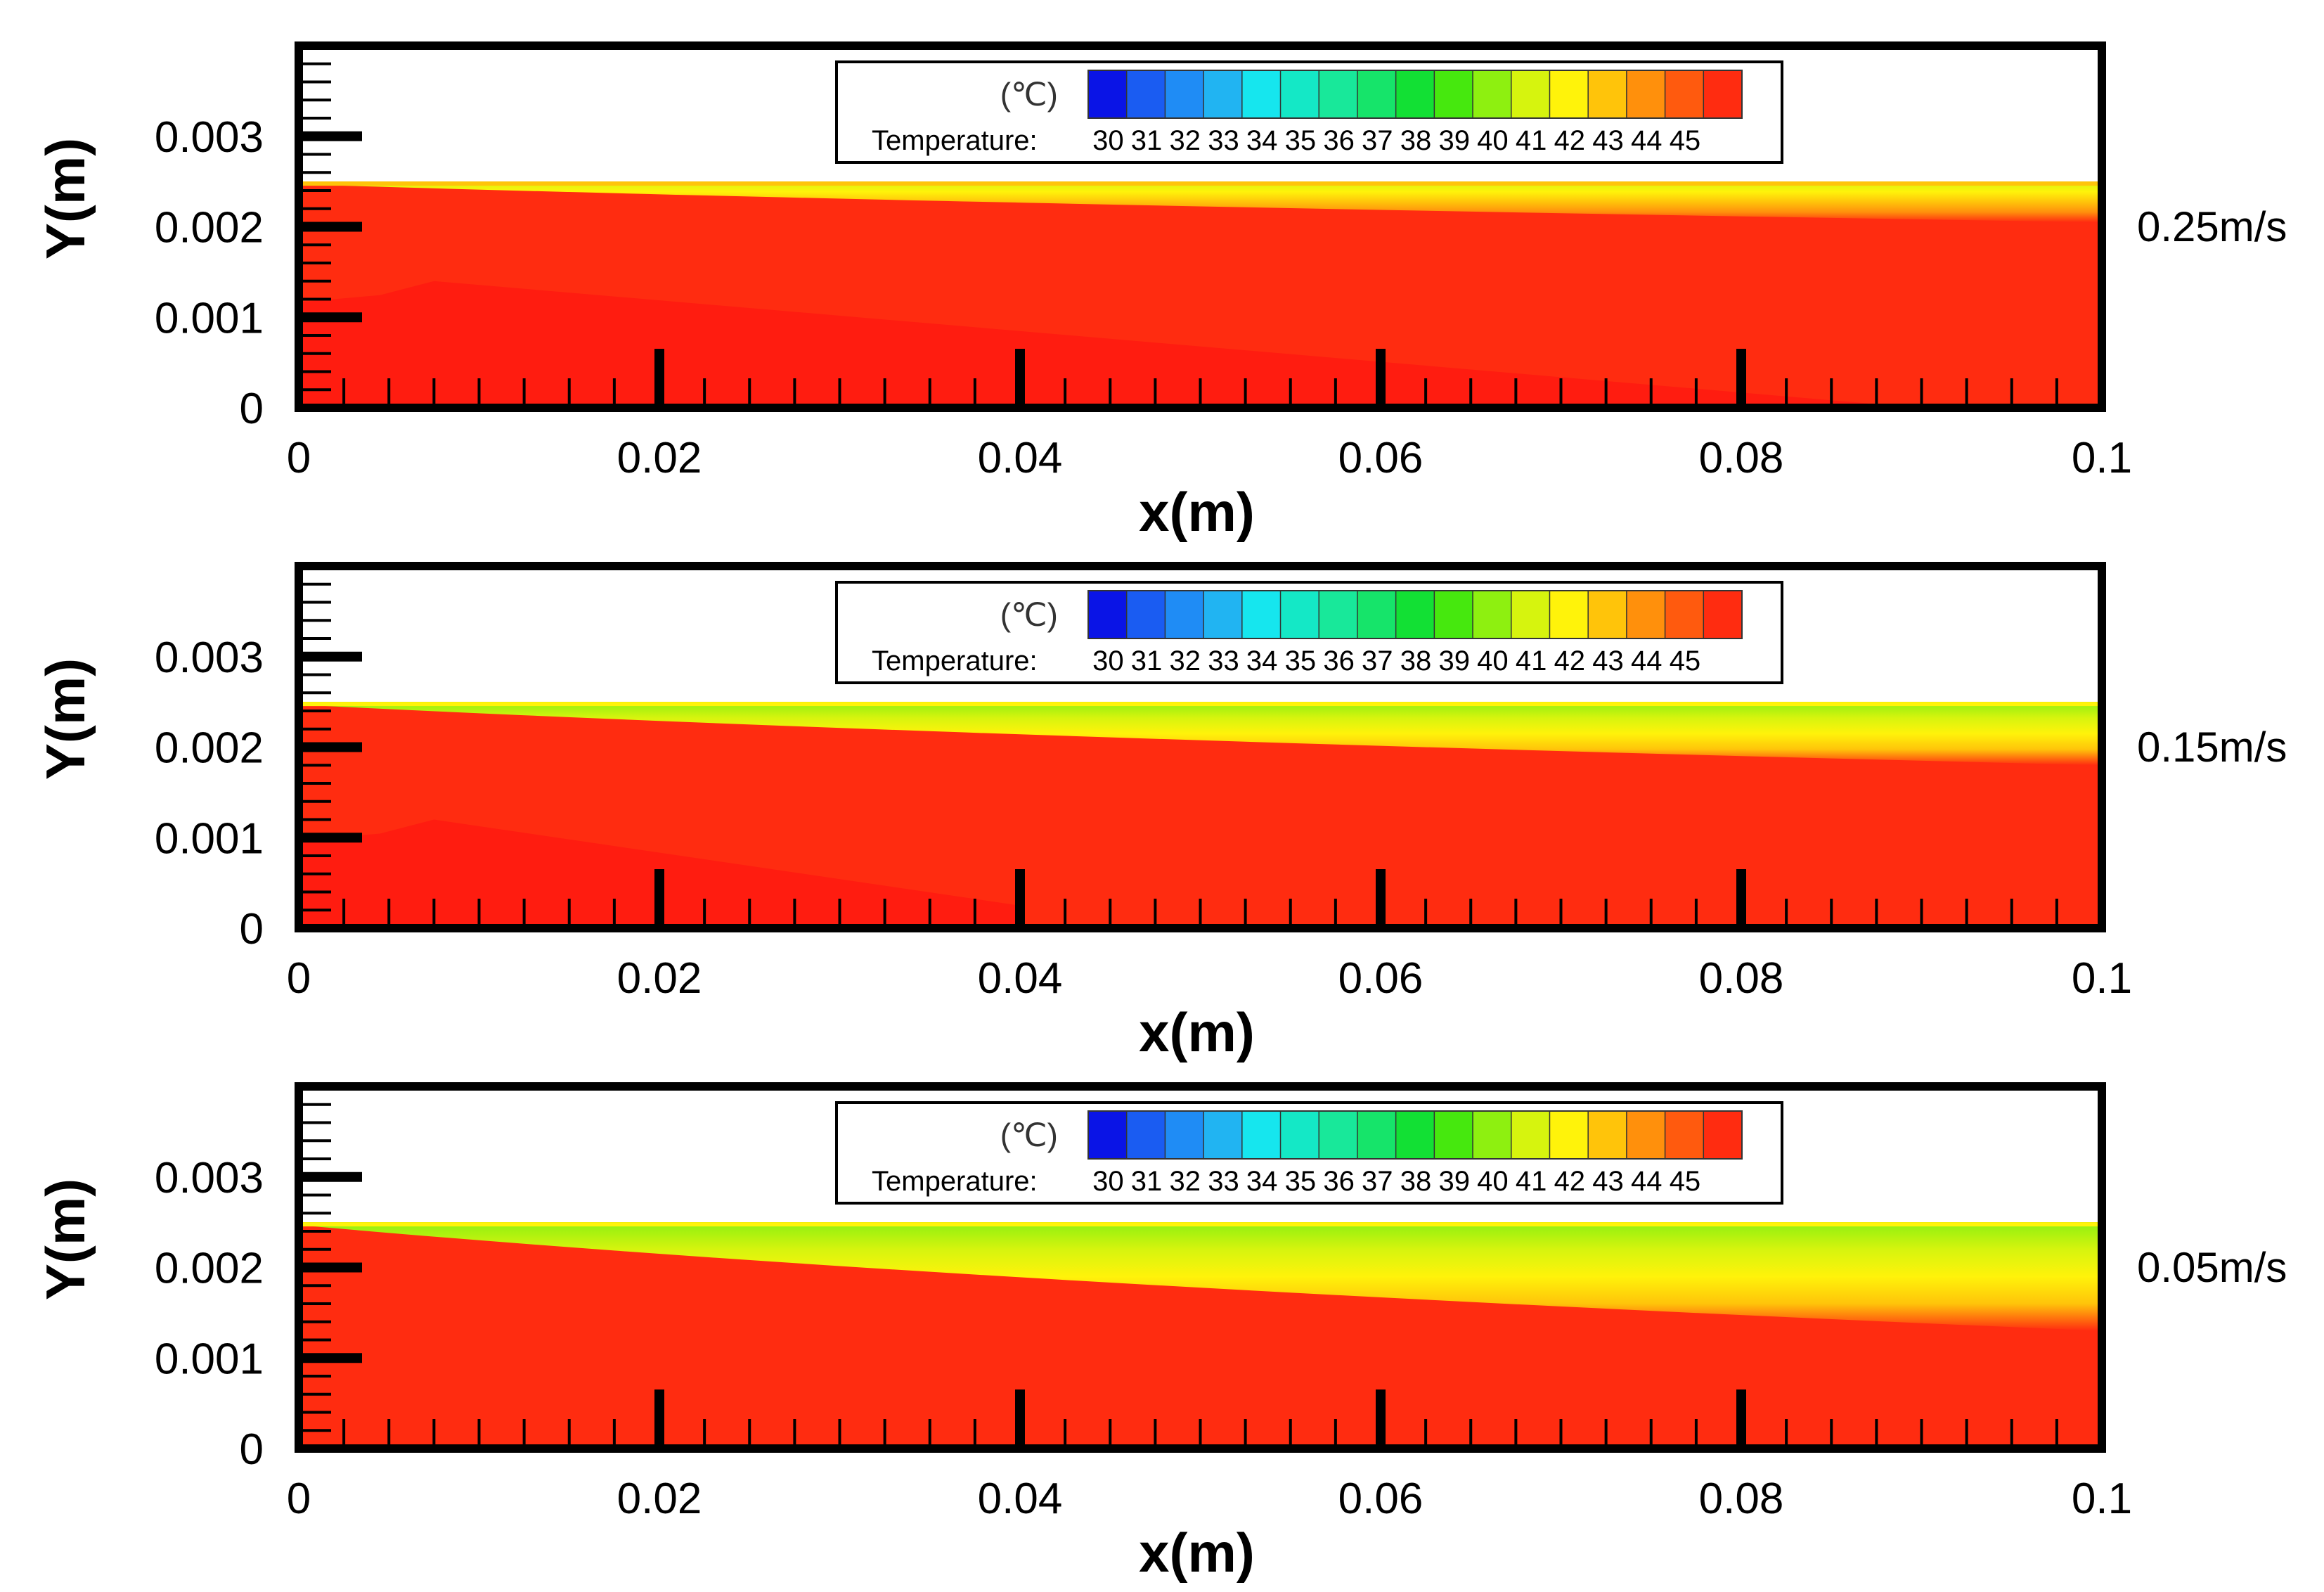  Describe the element at coordinates (209, 748) in the screenshot. I see `y-tick-label: 0.002` at that location.